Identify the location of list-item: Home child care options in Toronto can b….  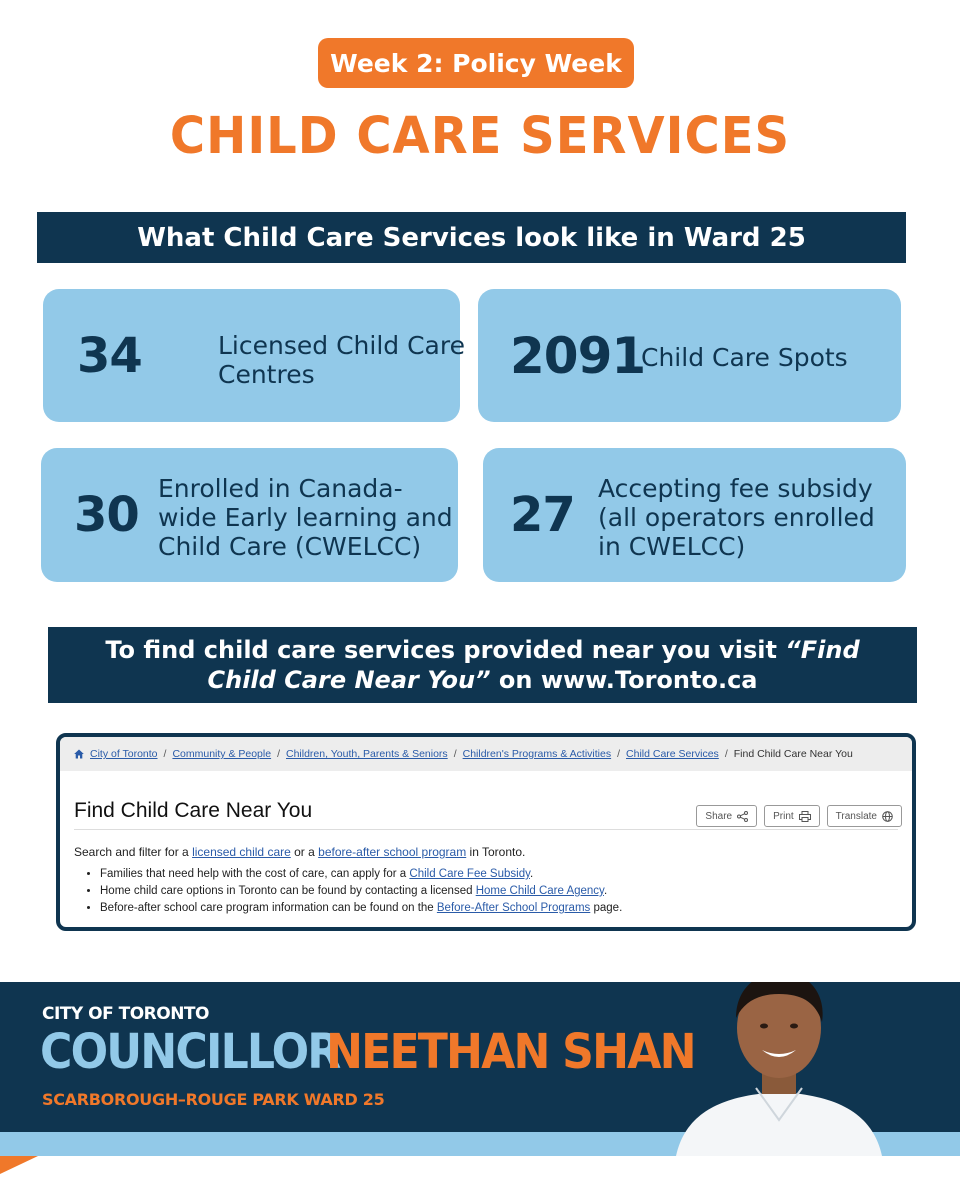
(361, 891).